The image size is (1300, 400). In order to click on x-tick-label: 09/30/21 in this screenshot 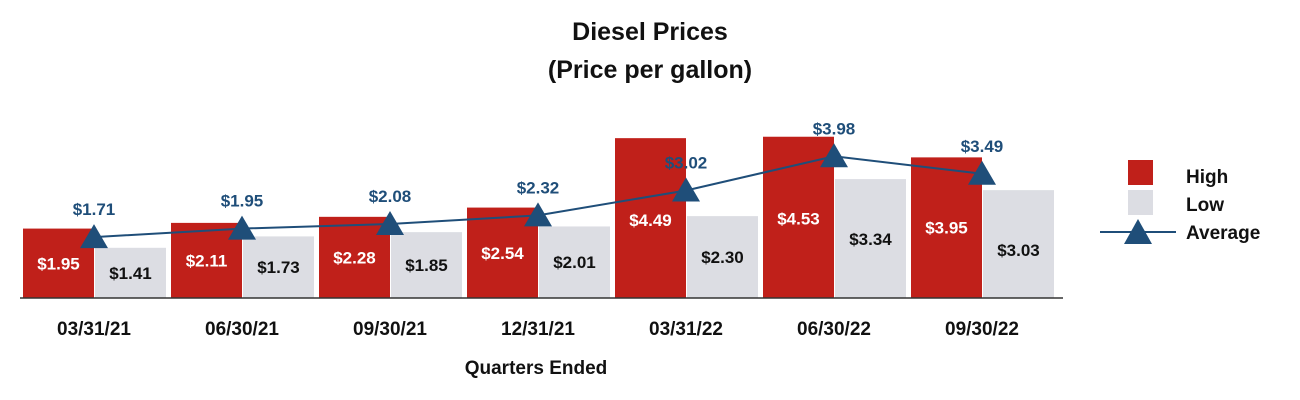, I will do `click(390, 329)`.